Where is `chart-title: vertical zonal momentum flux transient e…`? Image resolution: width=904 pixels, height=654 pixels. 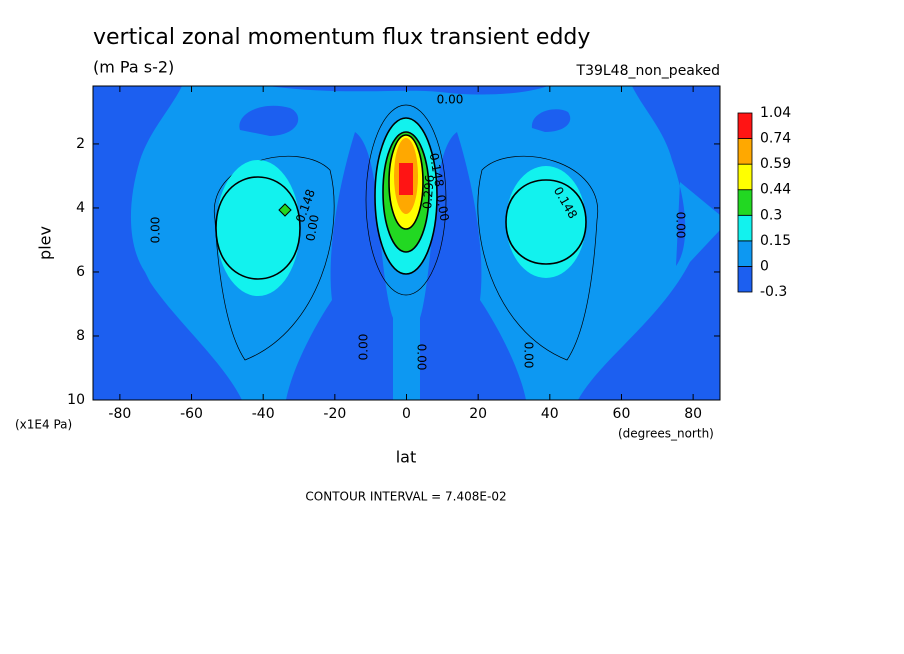
chart-title: vertical zonal momentum flux transient e… is located at coordinates (341, 37).